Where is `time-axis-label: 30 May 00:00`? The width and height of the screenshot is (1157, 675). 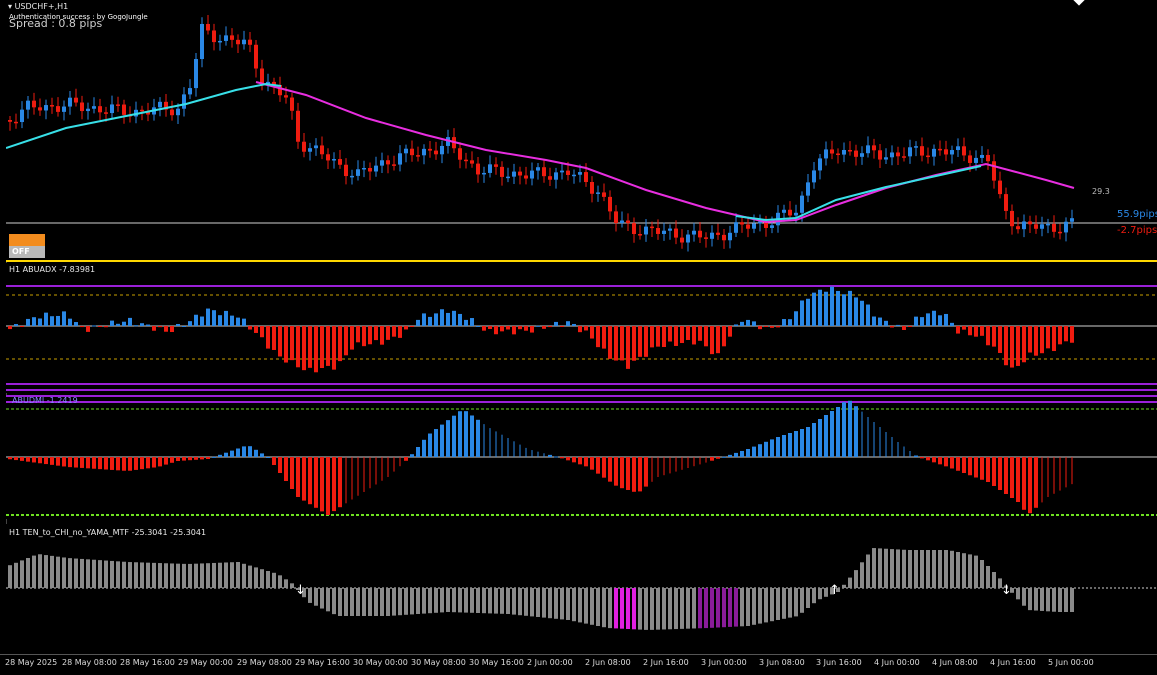 time-axis-label: 30 May 00:00 is located at coordinates (380, 662).